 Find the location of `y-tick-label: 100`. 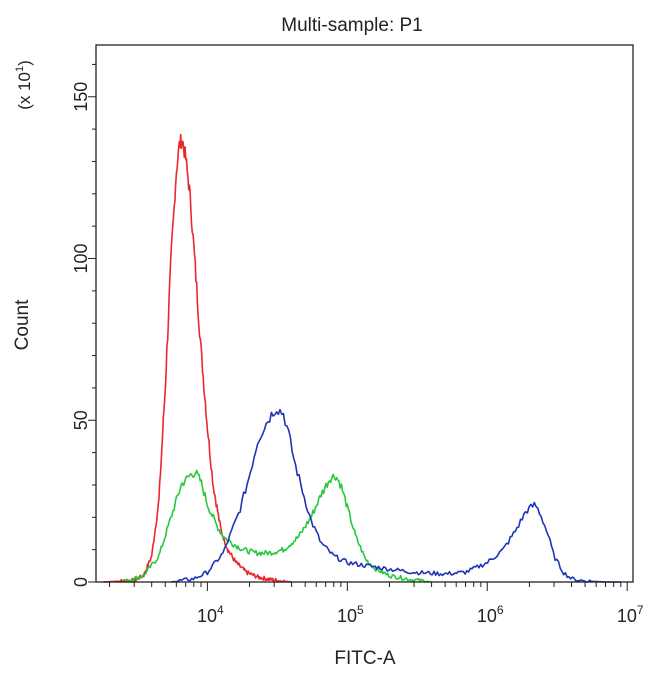

y-tick-label: 100 is located at coordinates (81, 258).